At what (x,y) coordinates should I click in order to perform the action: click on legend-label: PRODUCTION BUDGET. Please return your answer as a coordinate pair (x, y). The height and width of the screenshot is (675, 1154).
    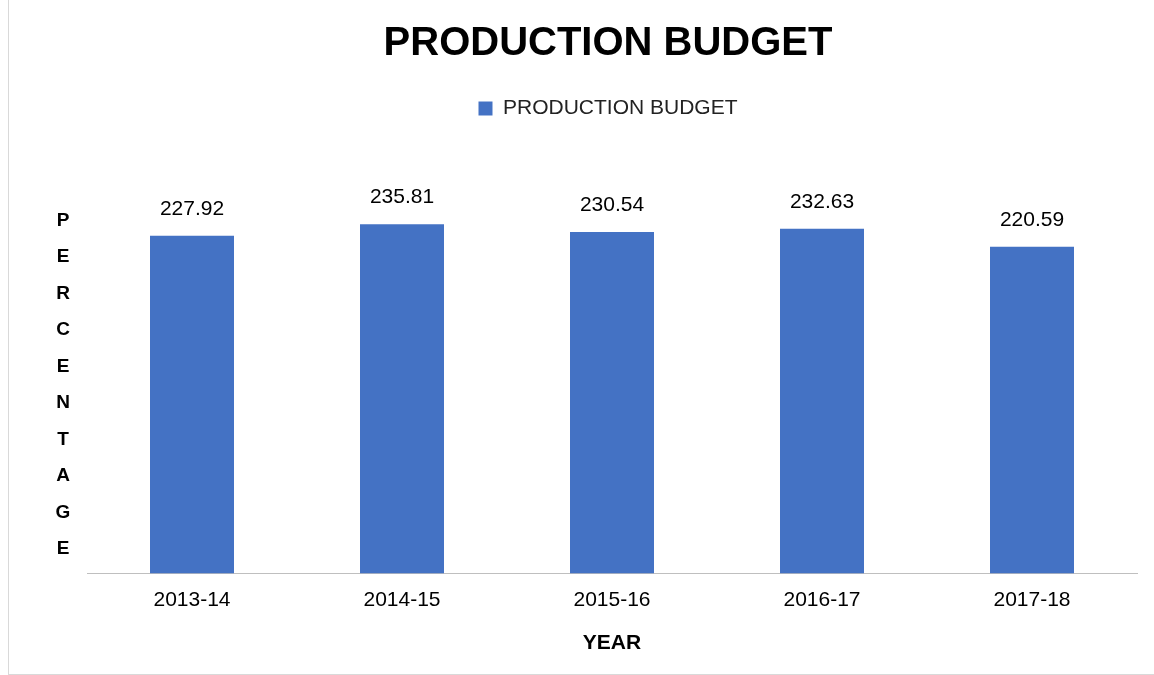
    Looking at the image, I should click on (620, 107).